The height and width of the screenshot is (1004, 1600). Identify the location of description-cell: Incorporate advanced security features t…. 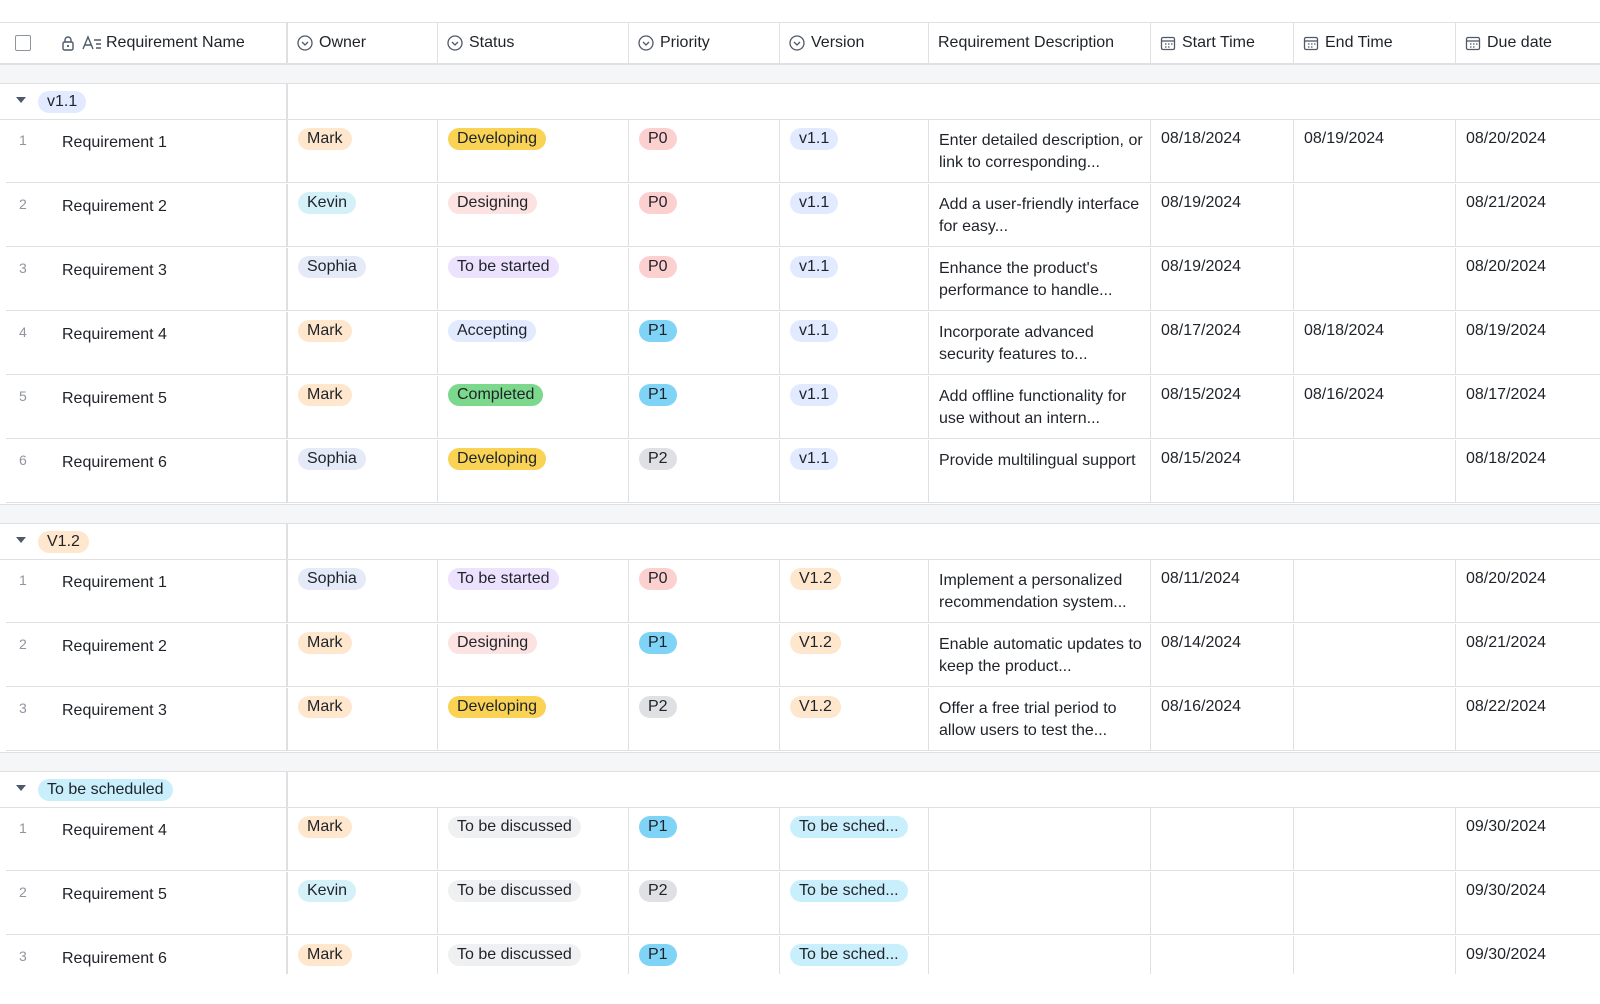
(1040, 343).